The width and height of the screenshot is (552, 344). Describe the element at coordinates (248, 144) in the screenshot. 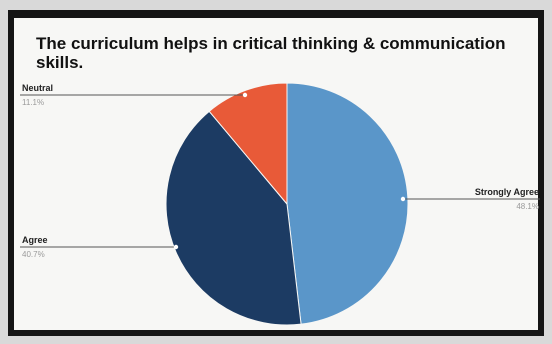

I see `pie-slice-neutral` at that location.